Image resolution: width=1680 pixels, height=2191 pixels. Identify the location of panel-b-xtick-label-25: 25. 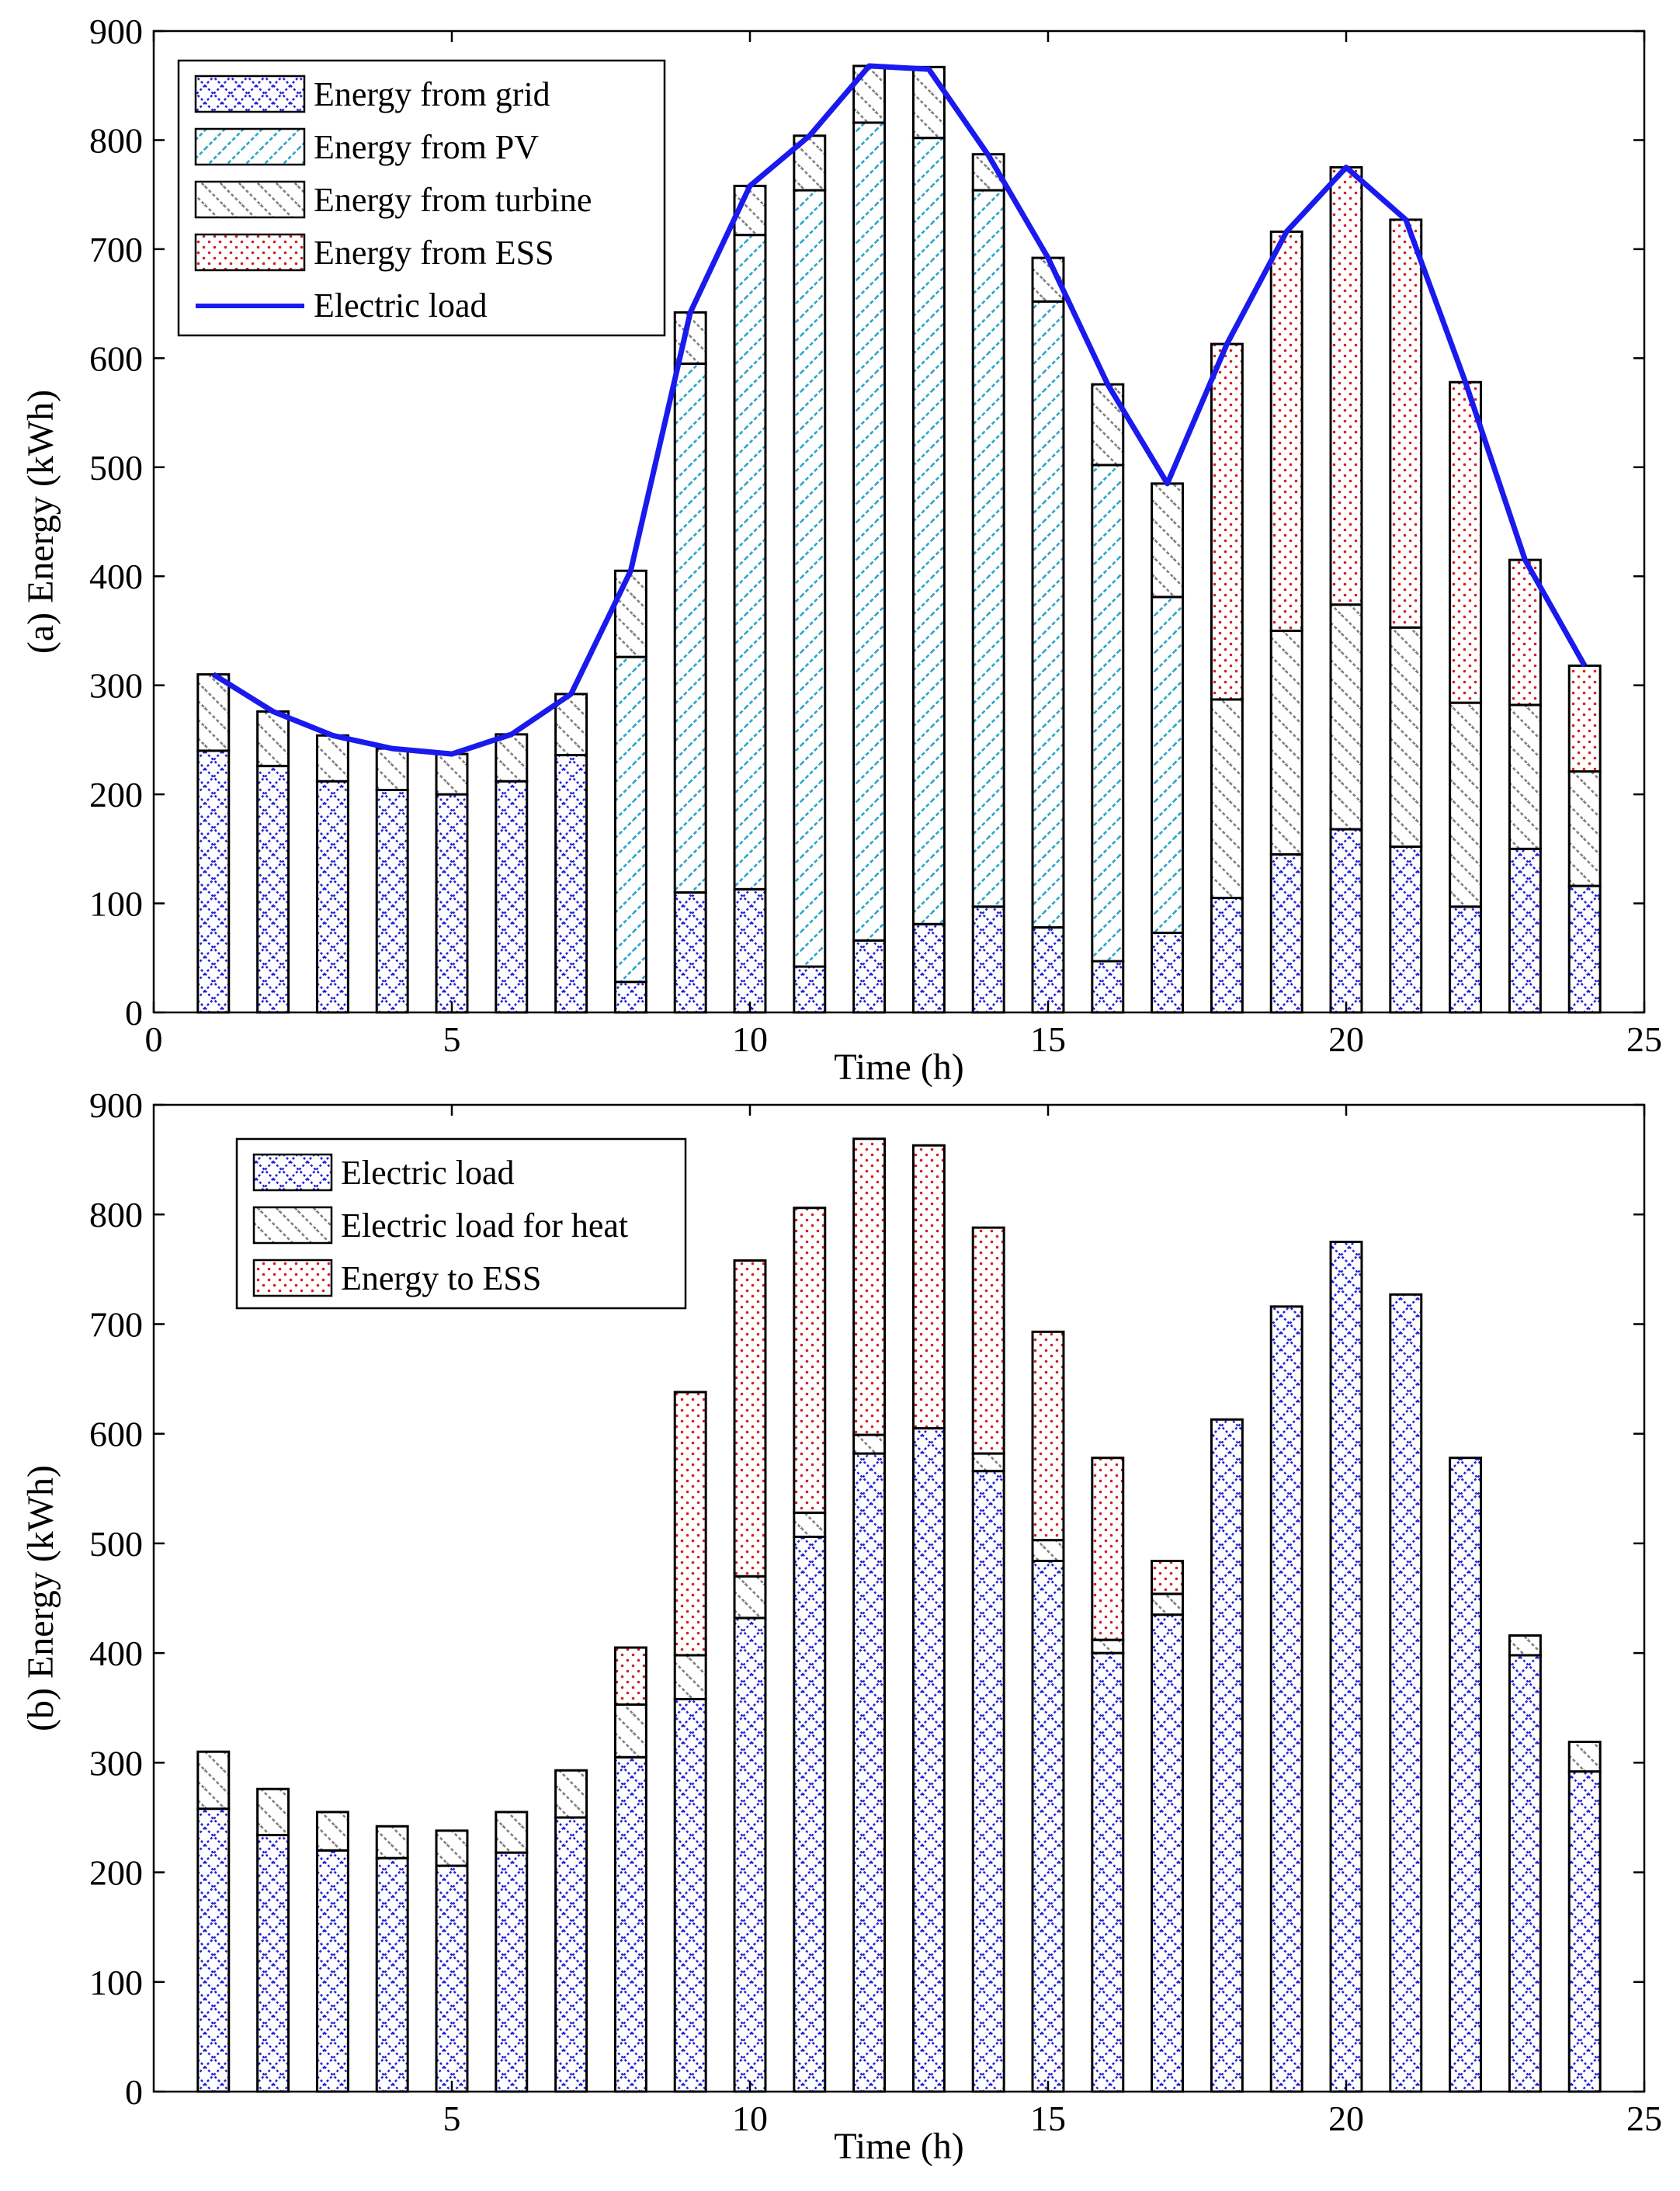
(1644, 2118).